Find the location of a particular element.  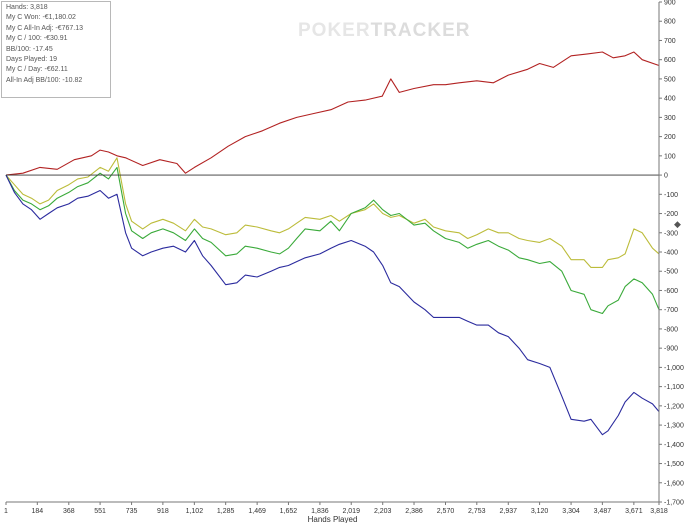

y-tick-label: 500 is located at coordinates (670, 79).